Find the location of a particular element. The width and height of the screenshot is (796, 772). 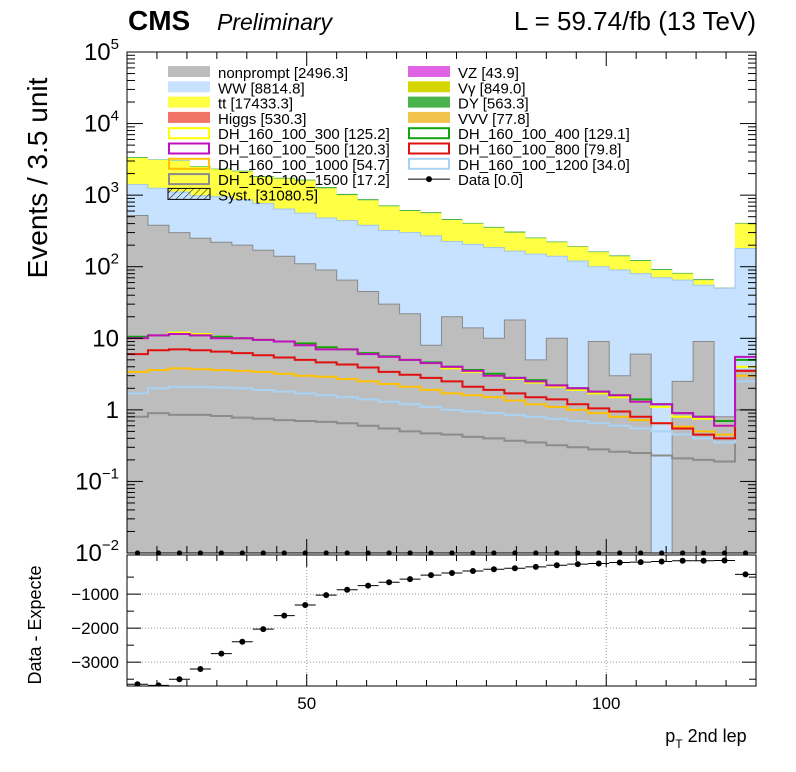

y-tick-label: 10² is located at coordinates (101, 266).